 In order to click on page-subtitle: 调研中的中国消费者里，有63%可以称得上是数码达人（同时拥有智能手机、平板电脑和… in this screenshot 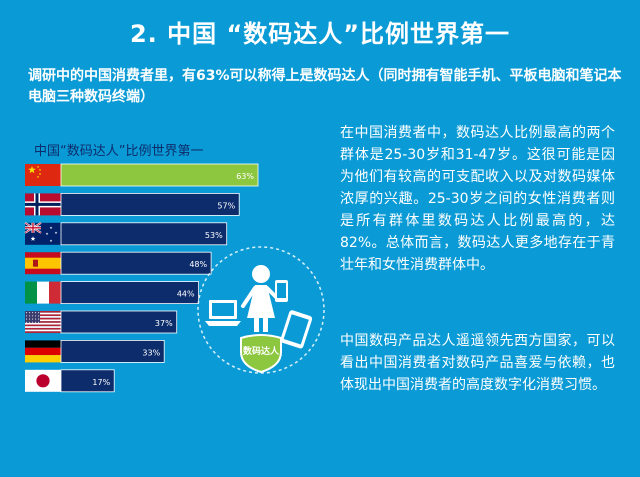, I will do `click(325, 86)`.